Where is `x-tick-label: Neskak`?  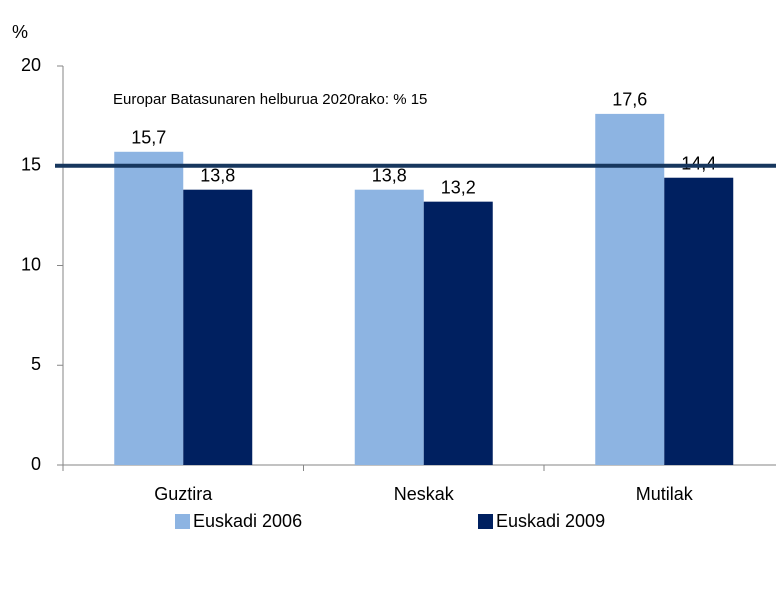
x-tick-label: Neskak is located at coordinates (424, 494).